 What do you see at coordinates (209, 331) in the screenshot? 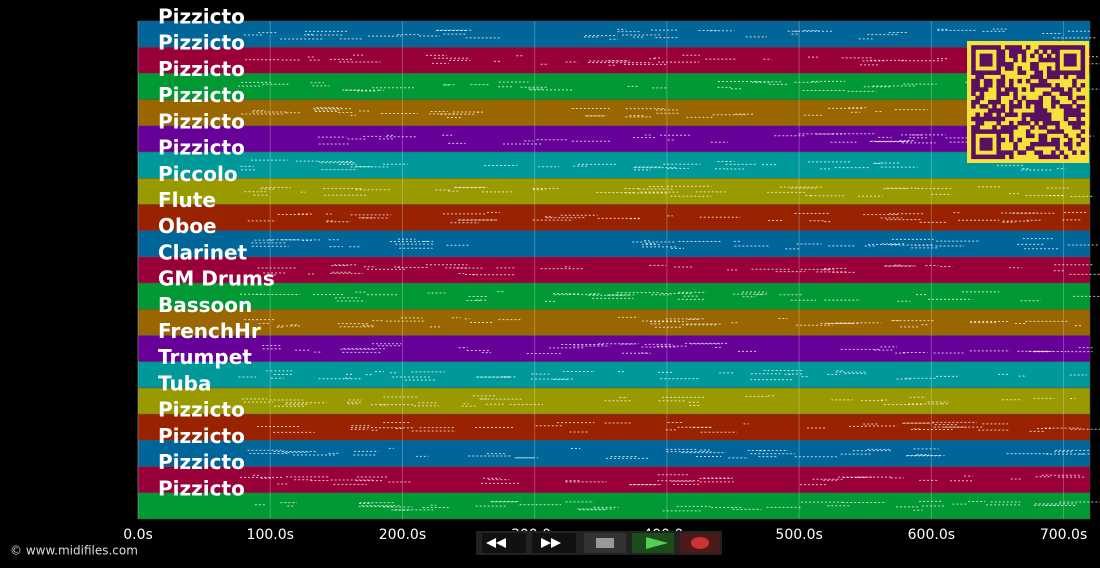
I see `track-label: FrenchHr` at bounding box center [209, 331].